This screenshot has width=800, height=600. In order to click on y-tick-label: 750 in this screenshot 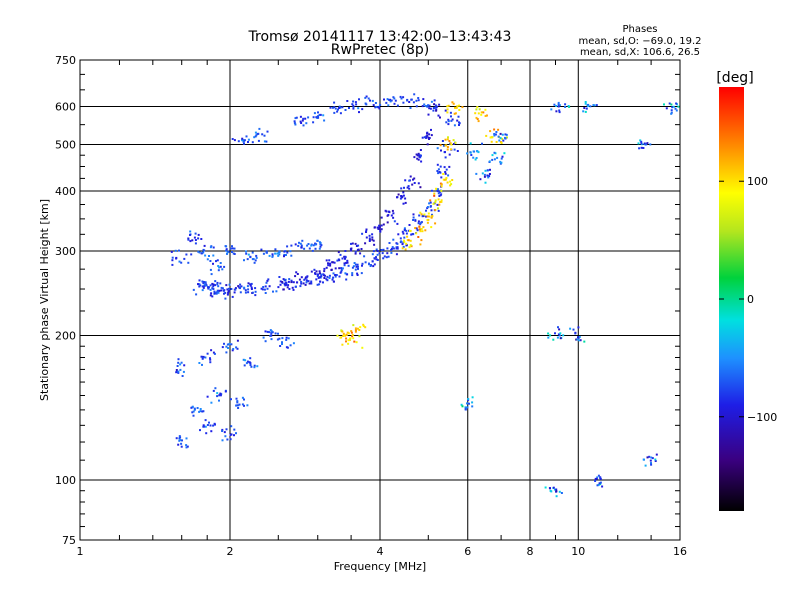, I will do `click(65, 60)`.